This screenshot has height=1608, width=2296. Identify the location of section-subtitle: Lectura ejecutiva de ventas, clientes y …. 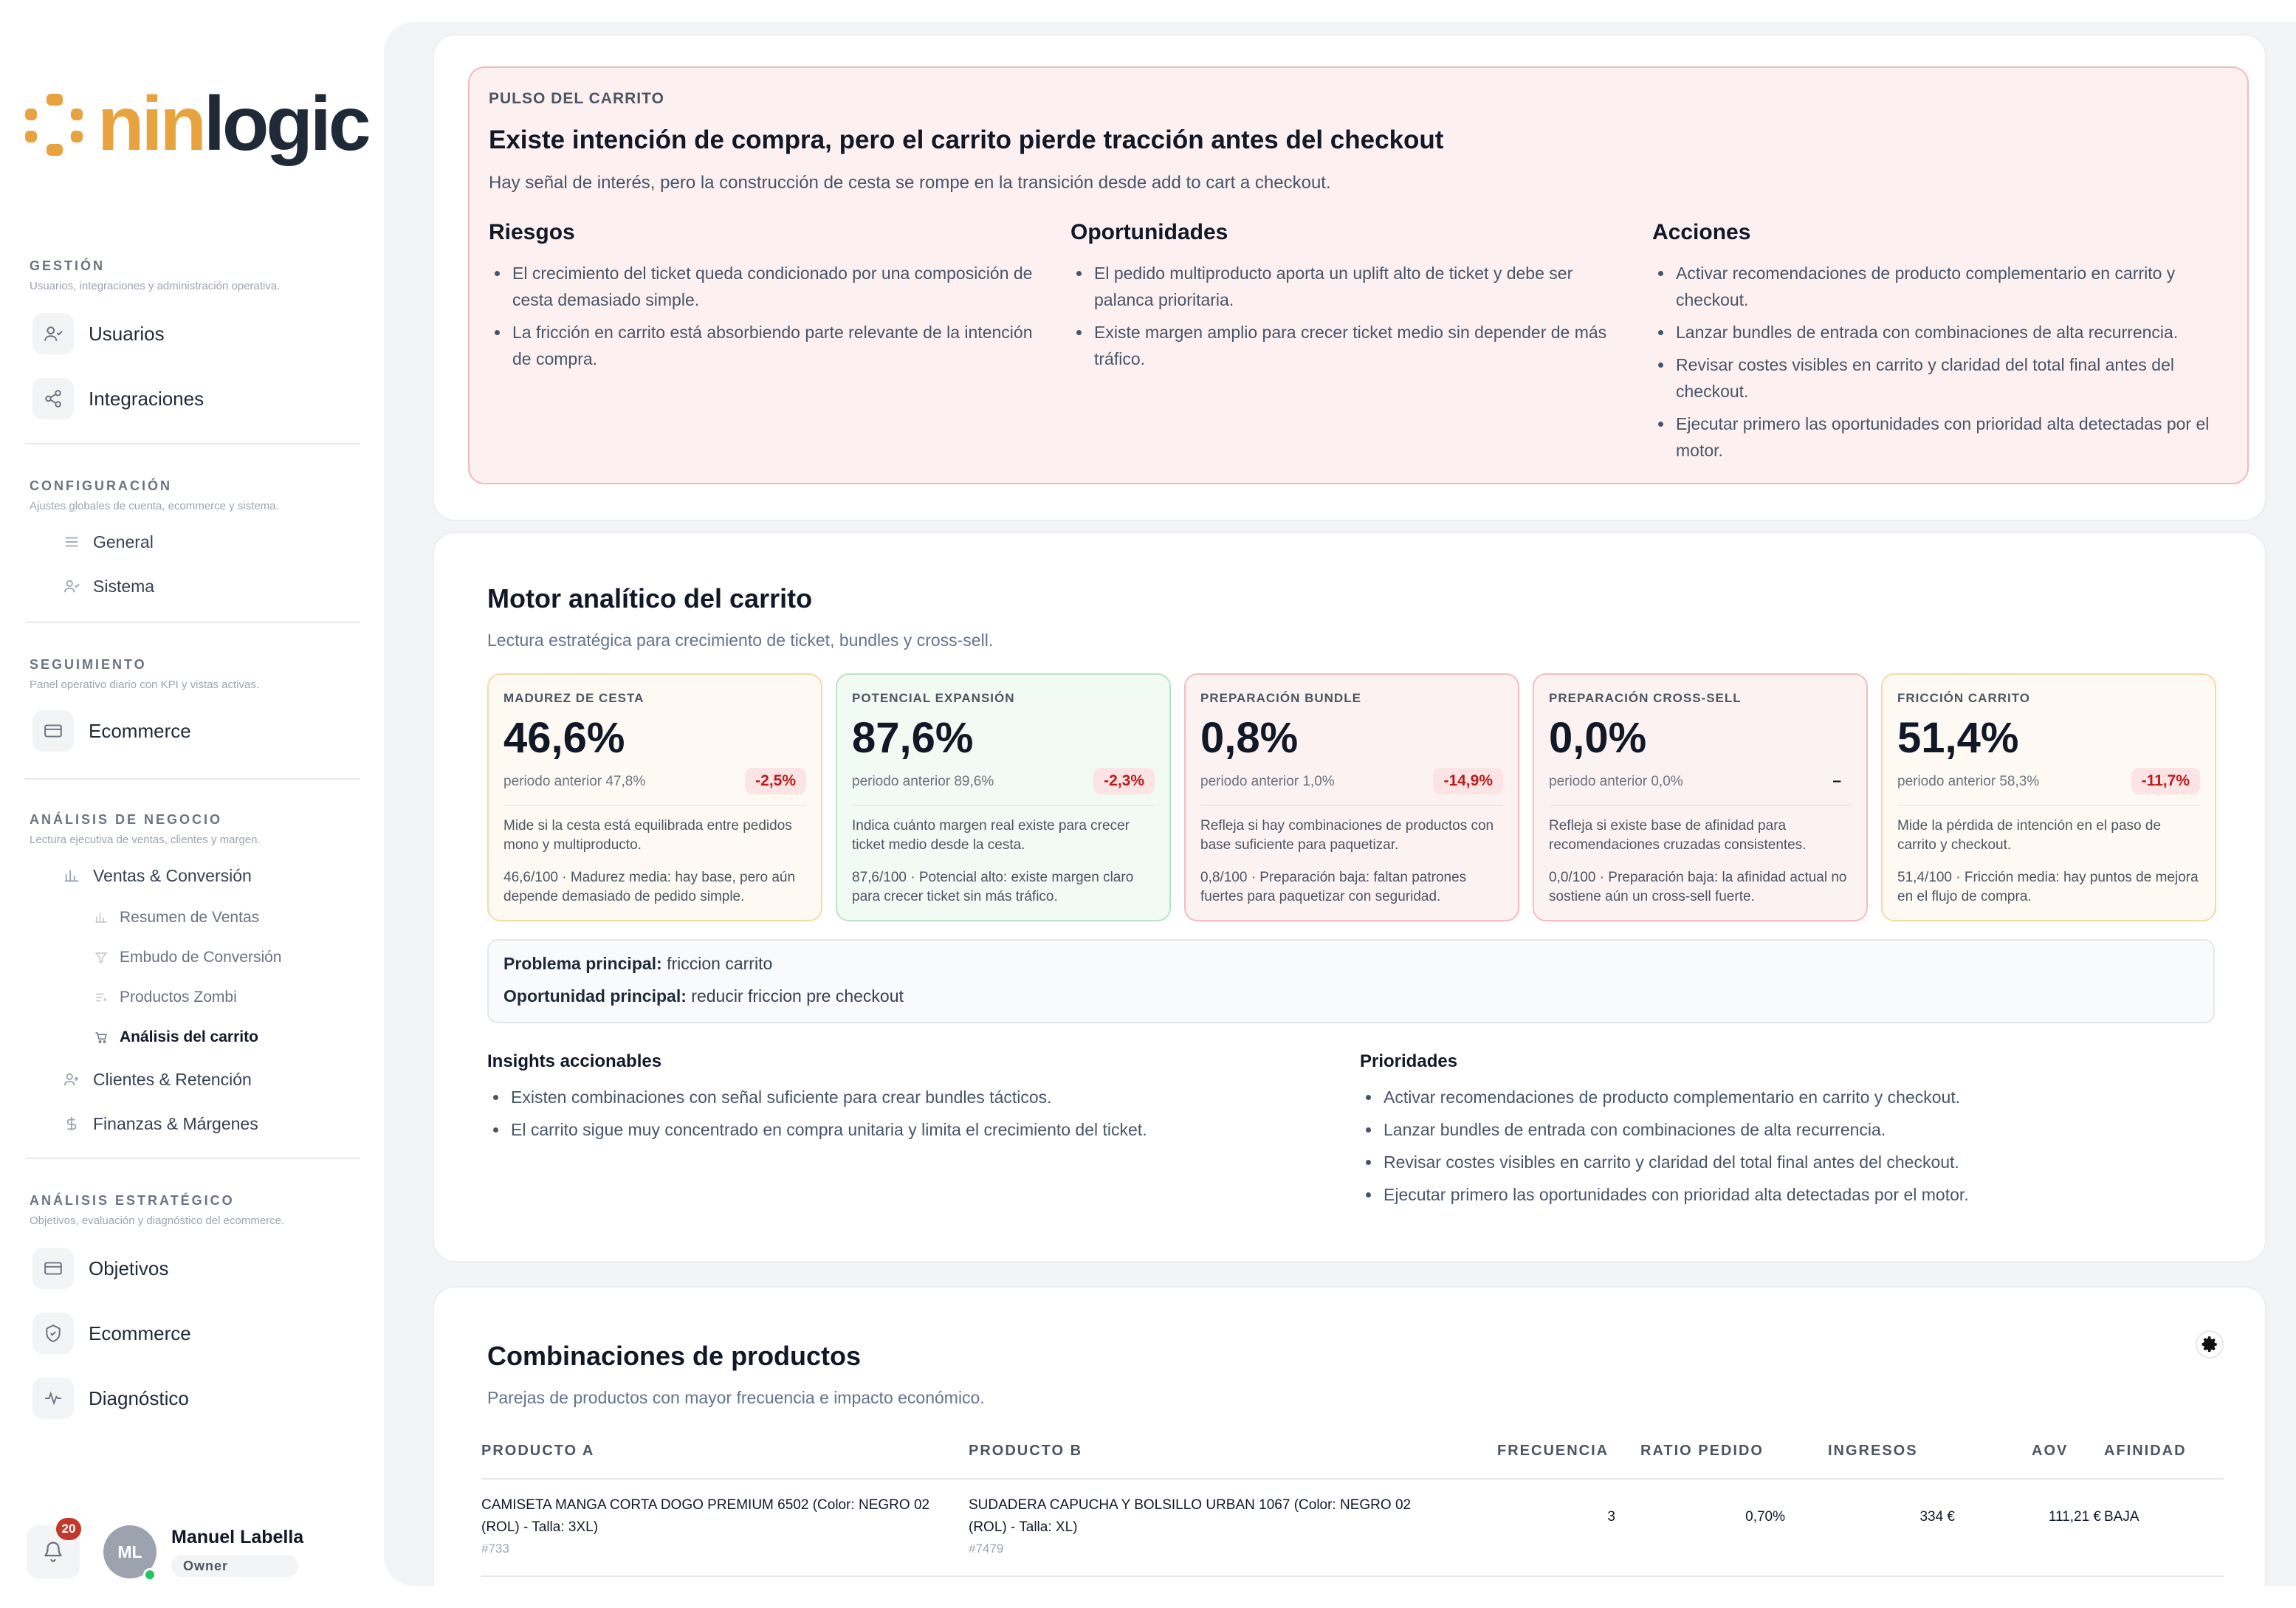
(146, 840).